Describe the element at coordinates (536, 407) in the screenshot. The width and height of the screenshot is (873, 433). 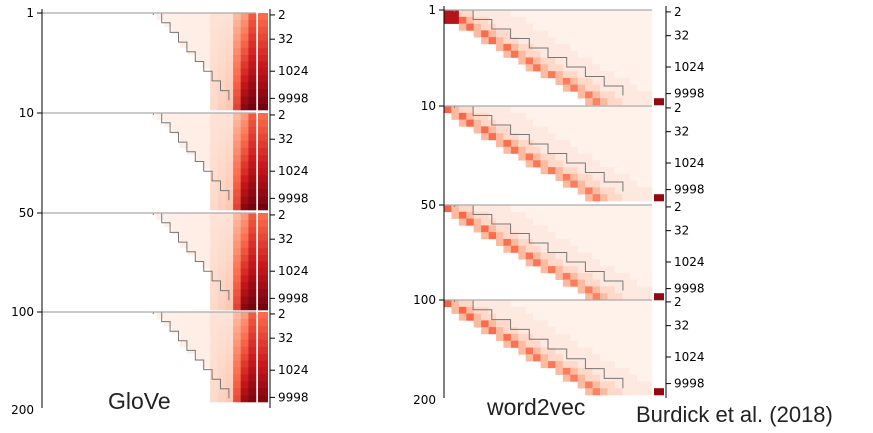
I see `word2vec-caption: word2vec` at that location.